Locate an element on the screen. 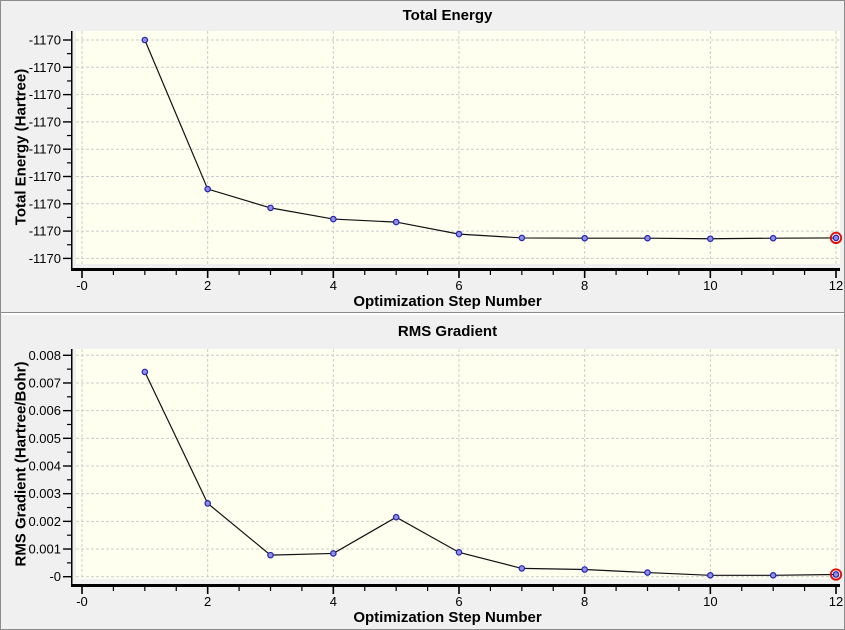 This screenshot has width=845, height=630. svg-text: 0.003 is located at coordinates (44, 493).